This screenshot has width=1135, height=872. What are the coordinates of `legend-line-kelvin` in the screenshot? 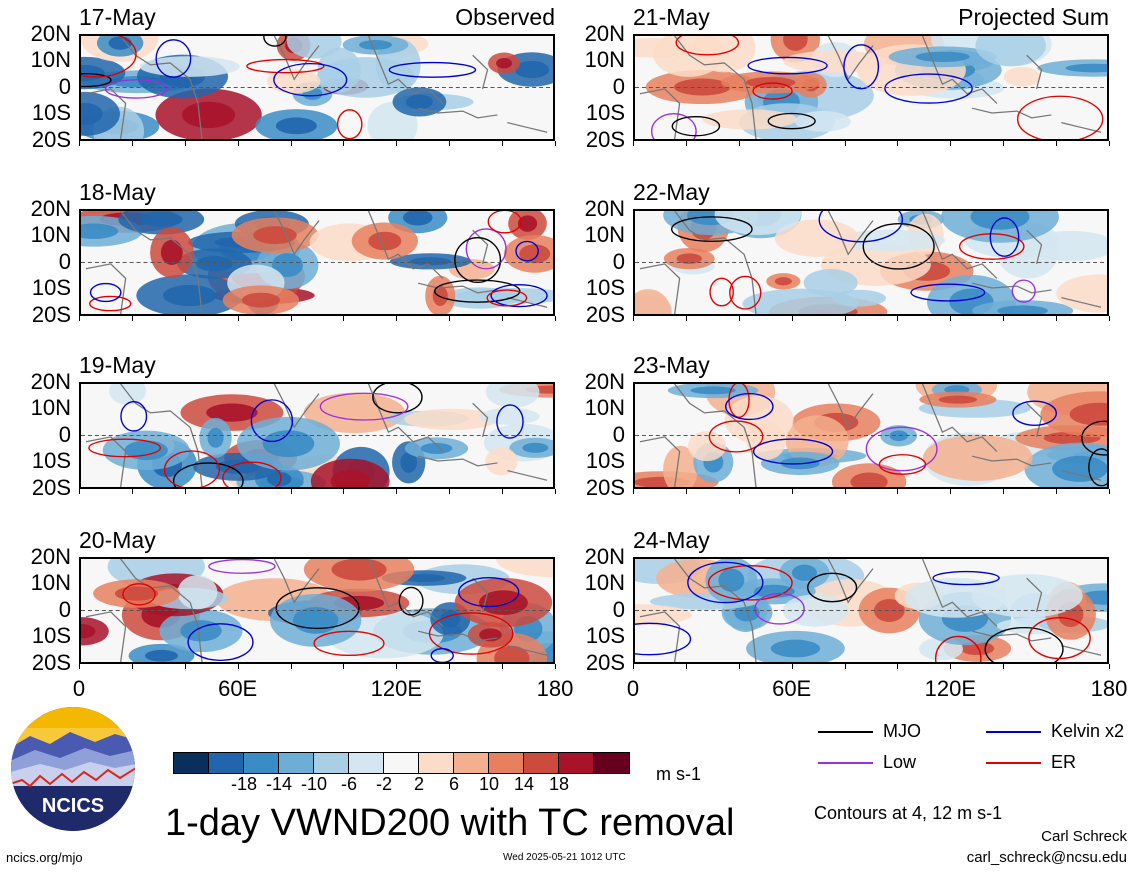 It's located at (1013, 731).